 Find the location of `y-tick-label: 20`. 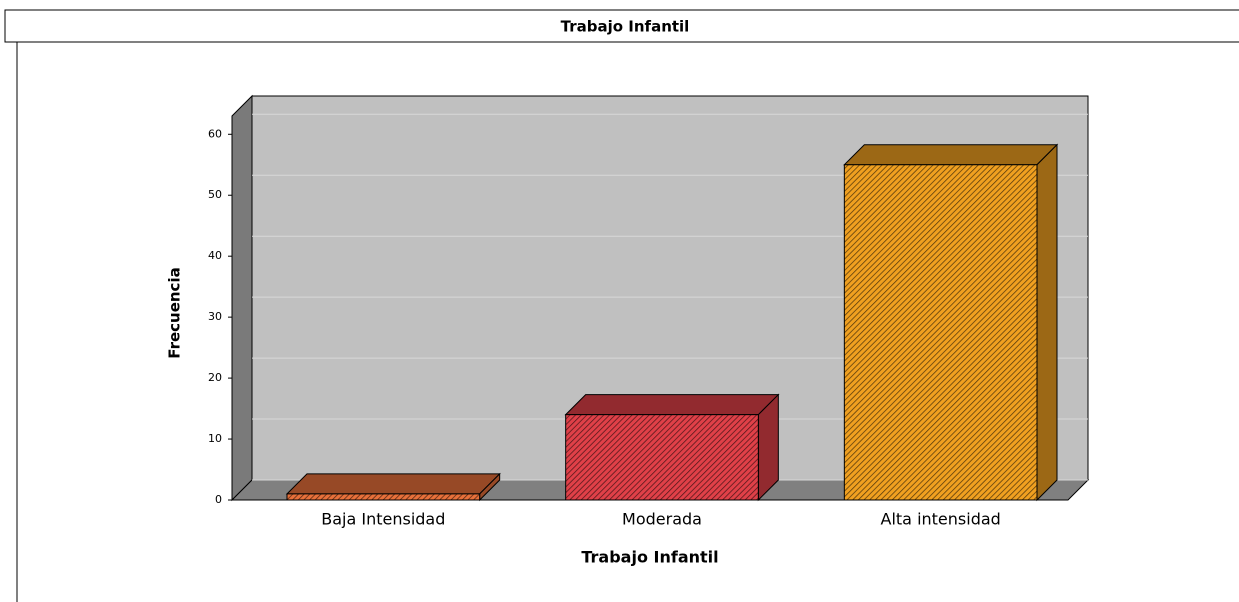

y-tick-label: 20 is located at coordinates (215, 377).